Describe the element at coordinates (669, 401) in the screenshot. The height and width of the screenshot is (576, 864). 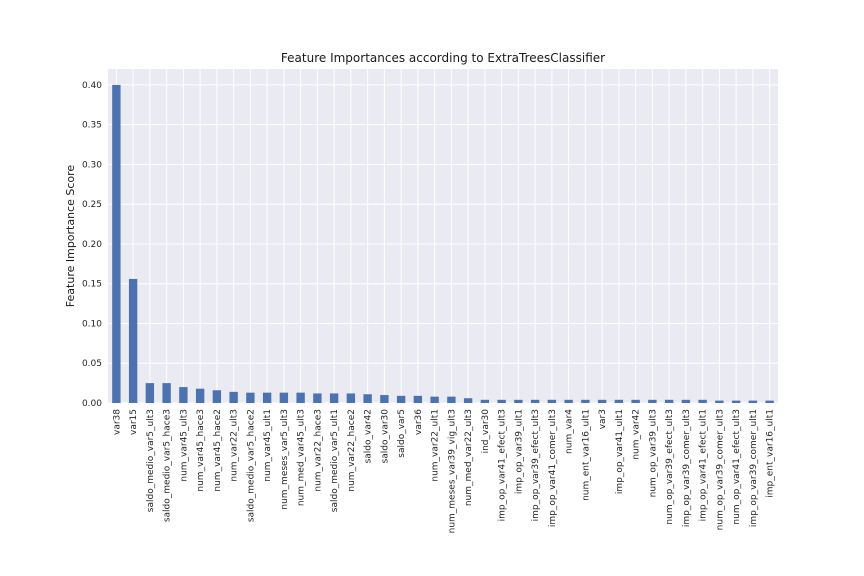
I see `bar-num_op_var39_efect_ult3` at that location.